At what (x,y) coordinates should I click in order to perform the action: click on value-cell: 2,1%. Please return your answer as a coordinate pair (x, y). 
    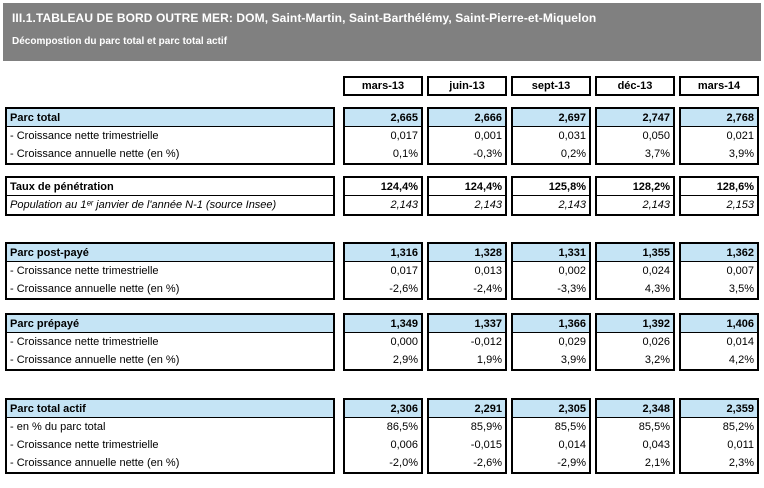
    Looking at the image, I should click on (657, 463).